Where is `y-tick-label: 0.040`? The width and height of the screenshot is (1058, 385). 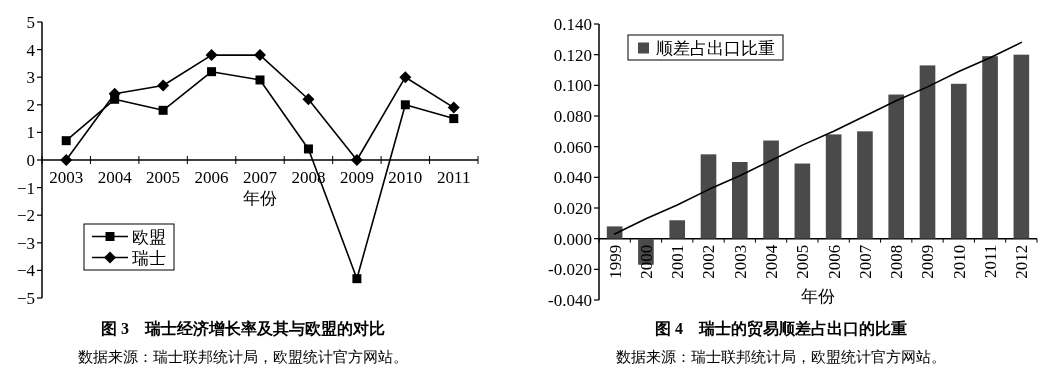 y-tick-label: 0.040 is located at coordinates (572, 178).